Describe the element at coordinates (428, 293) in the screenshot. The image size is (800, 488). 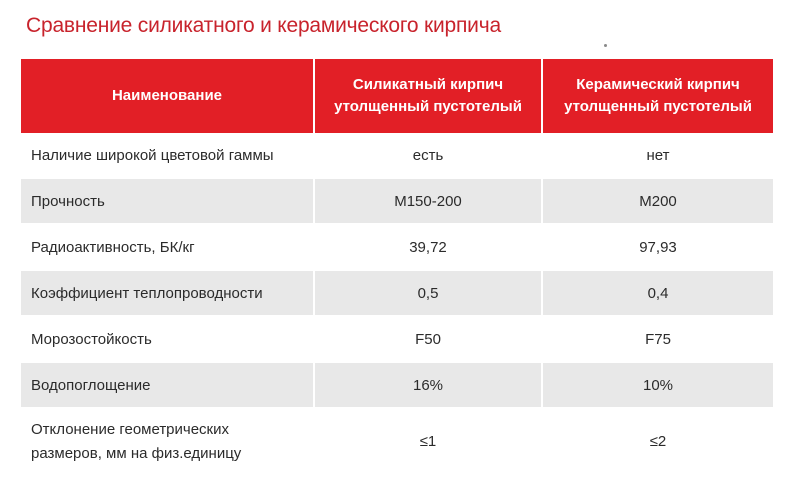
I see `row-silicate-value: 0,5` at that location.